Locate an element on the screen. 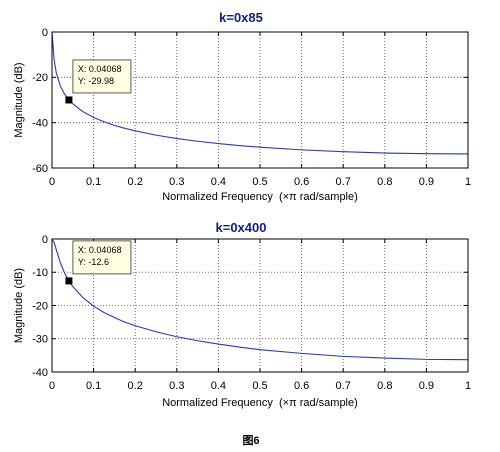 This screenshot has width=500, height=452. figure-caption: 图6 is located at coordinates (250, 440).